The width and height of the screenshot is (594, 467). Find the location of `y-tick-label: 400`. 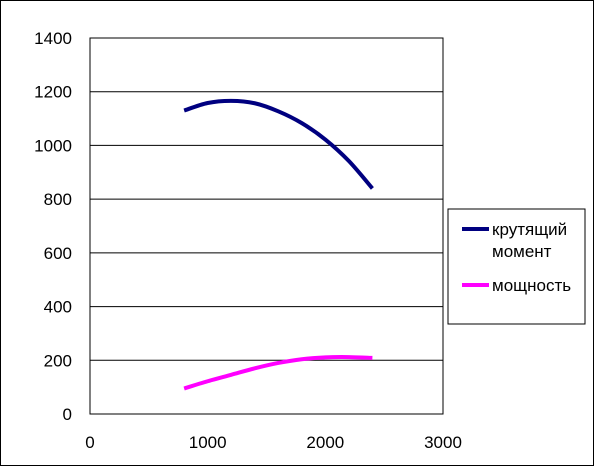

y-tick-label: 400 is located at coordinates (58, 307).